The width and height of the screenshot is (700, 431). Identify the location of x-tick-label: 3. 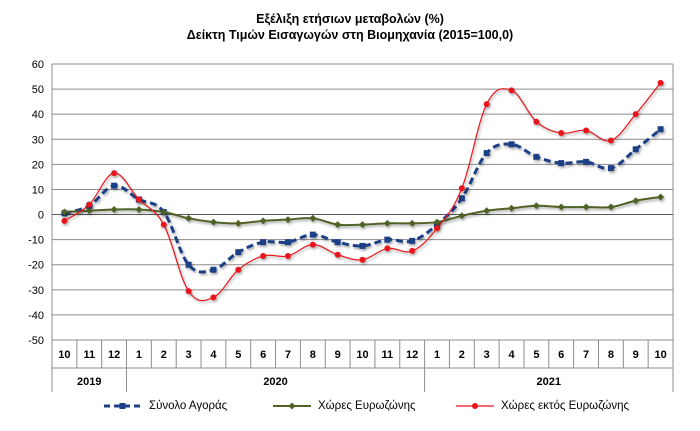
(487, 355).